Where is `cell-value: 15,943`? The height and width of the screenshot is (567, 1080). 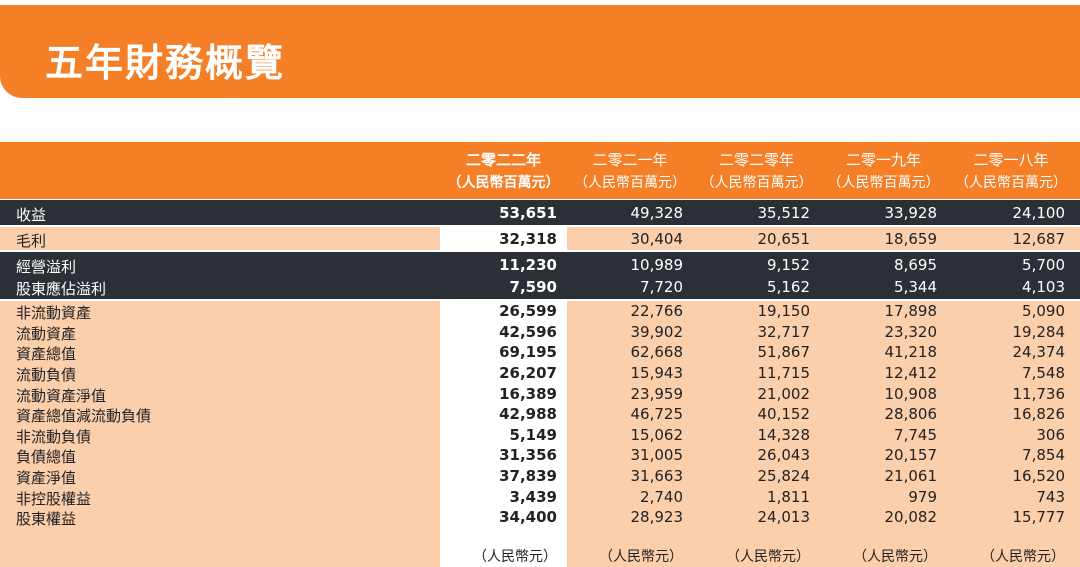
cell-value: 15,943 is located at coordinates (657, 373).